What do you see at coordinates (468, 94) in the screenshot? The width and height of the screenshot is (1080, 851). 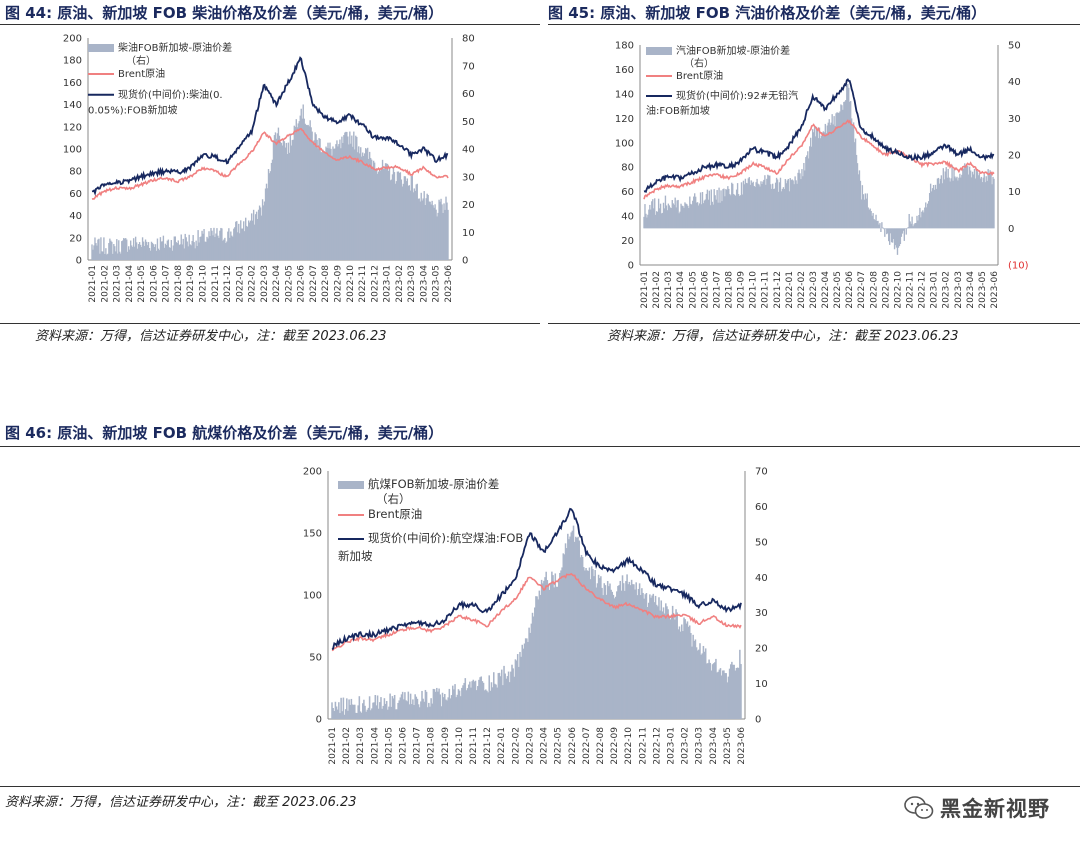 I see `y-right-tick-label: 60` at bounding box center [468, 94].